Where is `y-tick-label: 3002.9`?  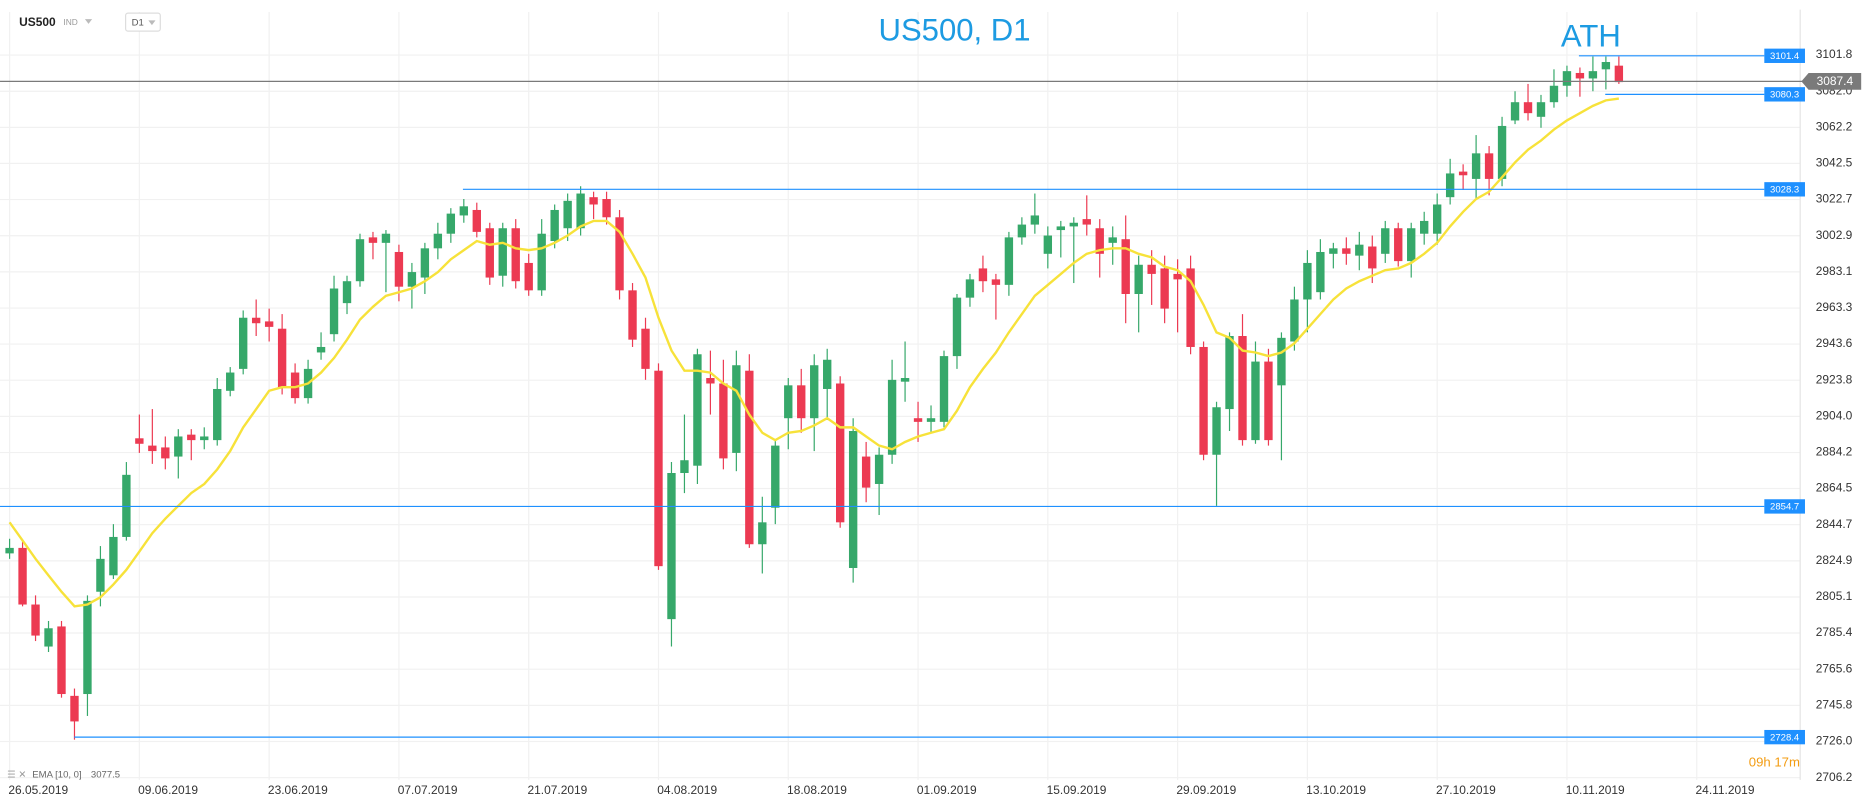 y-tick-label: 3002.9 is located at coordinates (1834, 235).